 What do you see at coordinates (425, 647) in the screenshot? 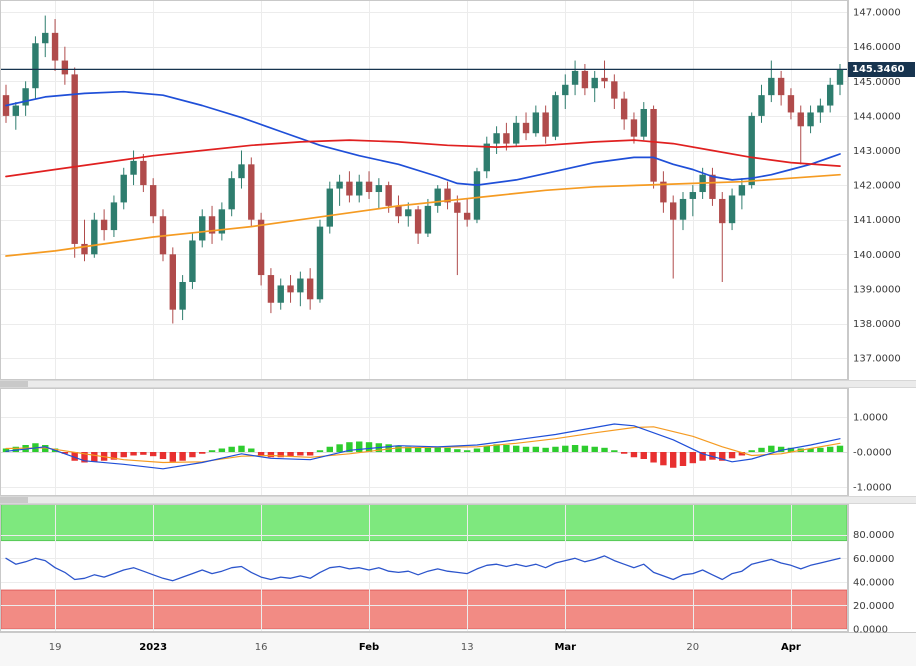
I see `time-axis-labels: 19 2023 16 Feb 13 Mar 20 Apr` at bounding box center [425, 647].